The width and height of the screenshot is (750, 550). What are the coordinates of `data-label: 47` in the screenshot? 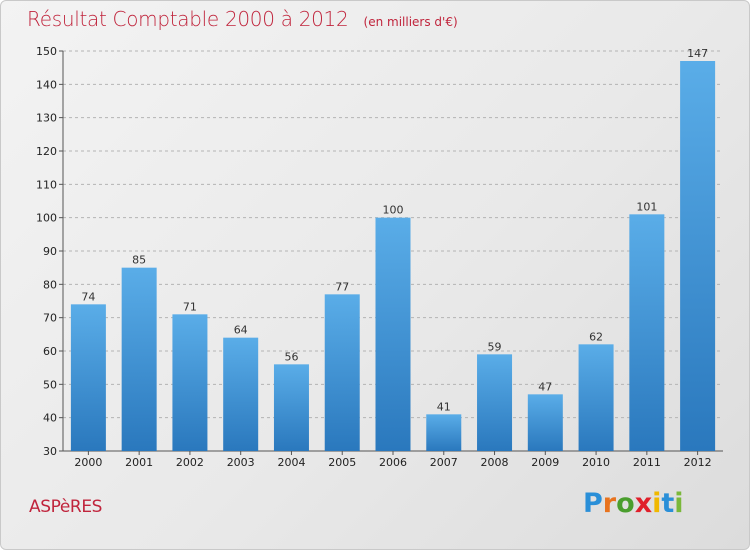 It's located at (545, 386).